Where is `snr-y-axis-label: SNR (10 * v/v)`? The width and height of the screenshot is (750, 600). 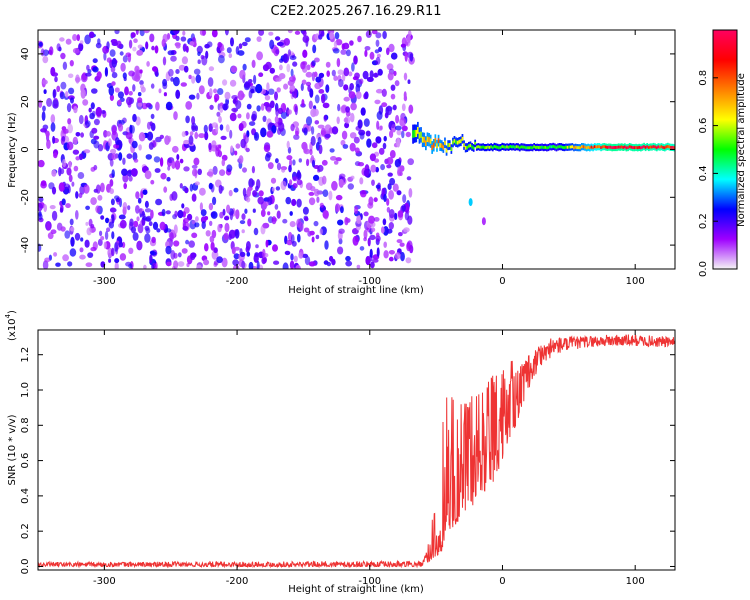 snr-y-axis-label: SNR (10 * v/v) is located at coordinates (12, 449).